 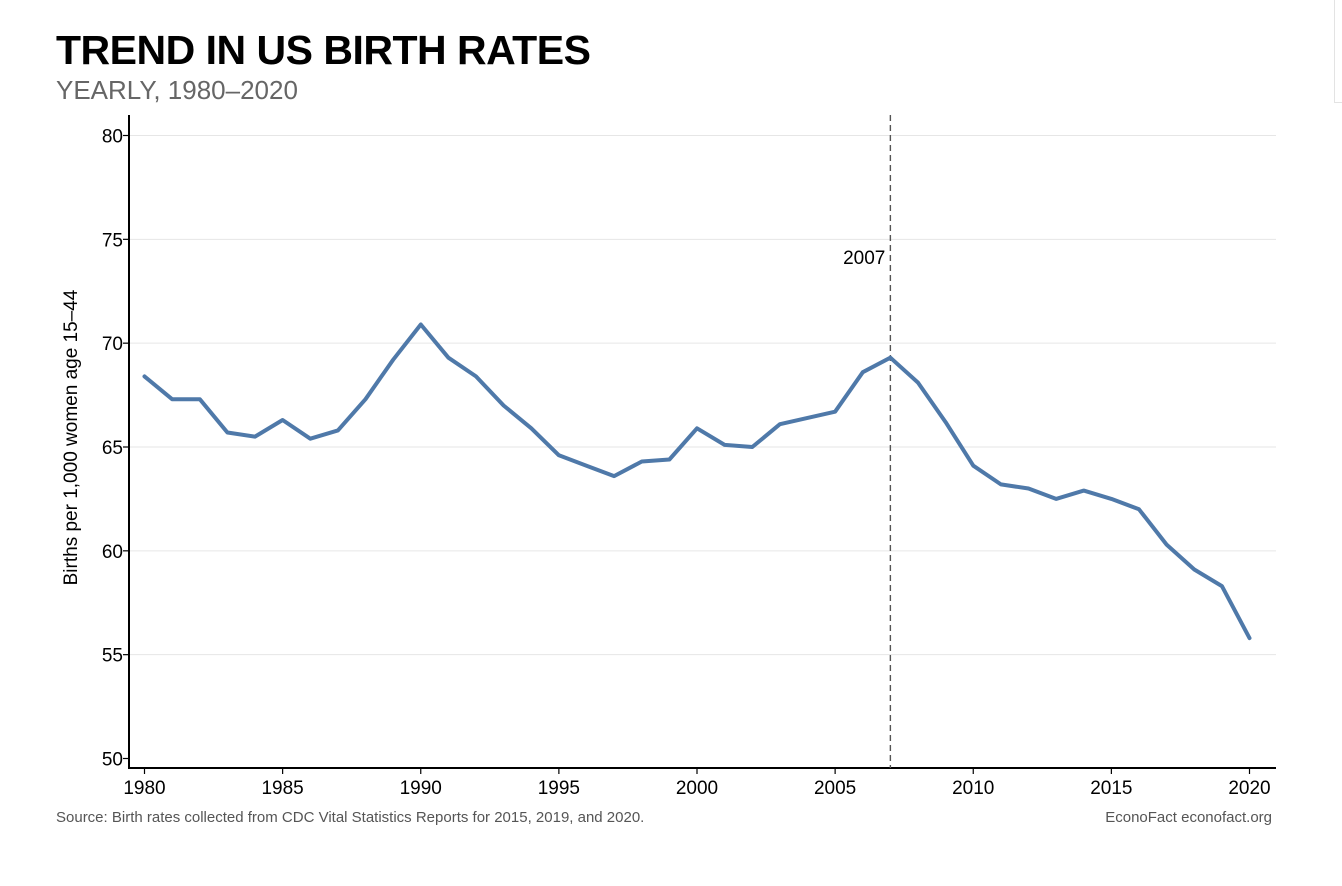 What do you see at coordinates (200, 399) in the screenshot?
I see `data-point-1982` at bounding box center [200, 399].